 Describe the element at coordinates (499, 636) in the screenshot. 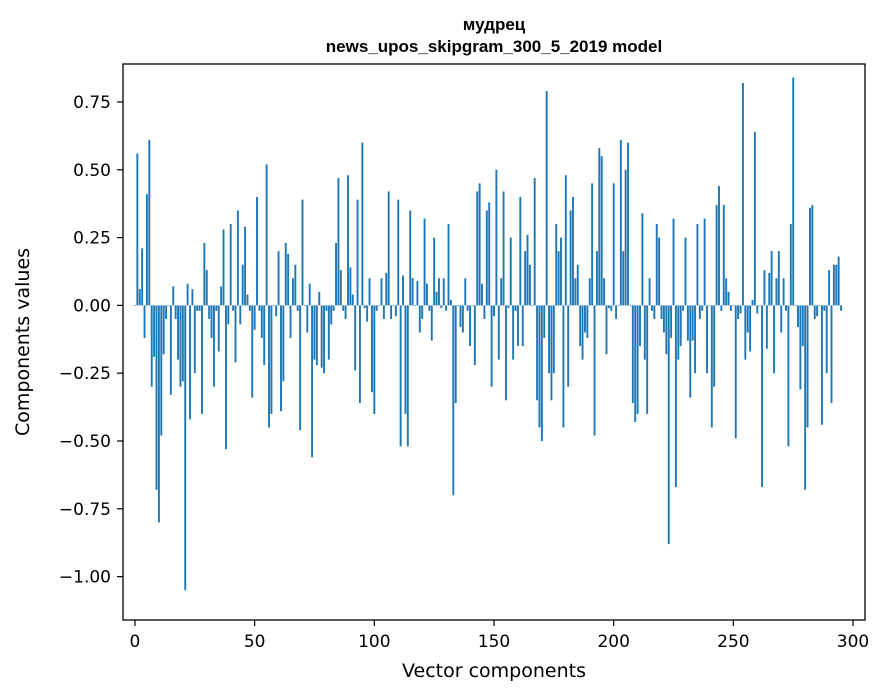

I see `x-axis-ticks: 0 50 100 150 200 250 300` at that location.